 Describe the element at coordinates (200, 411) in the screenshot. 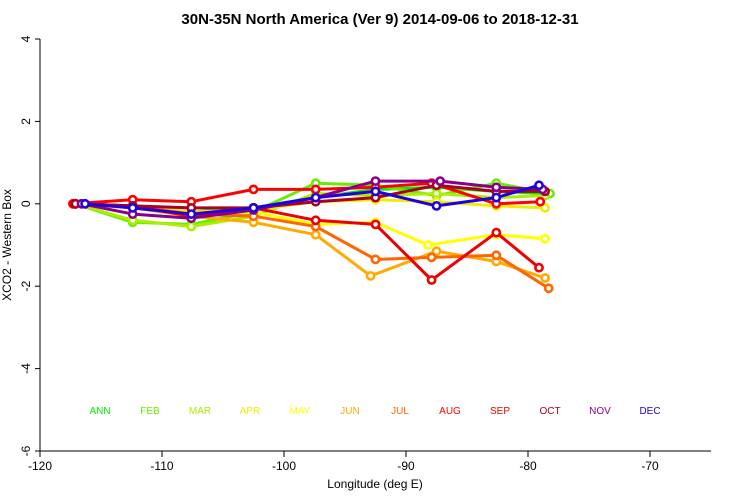

I see `legend-entry: MAR` at that location.